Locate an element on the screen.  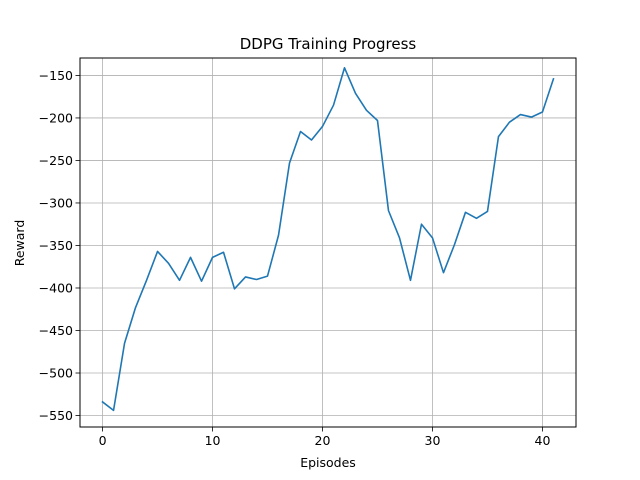
y-axis-ticks: −550 −500 −450 −400 −350 −300 −250 −200 −150 is located at coordinates (59, 245).